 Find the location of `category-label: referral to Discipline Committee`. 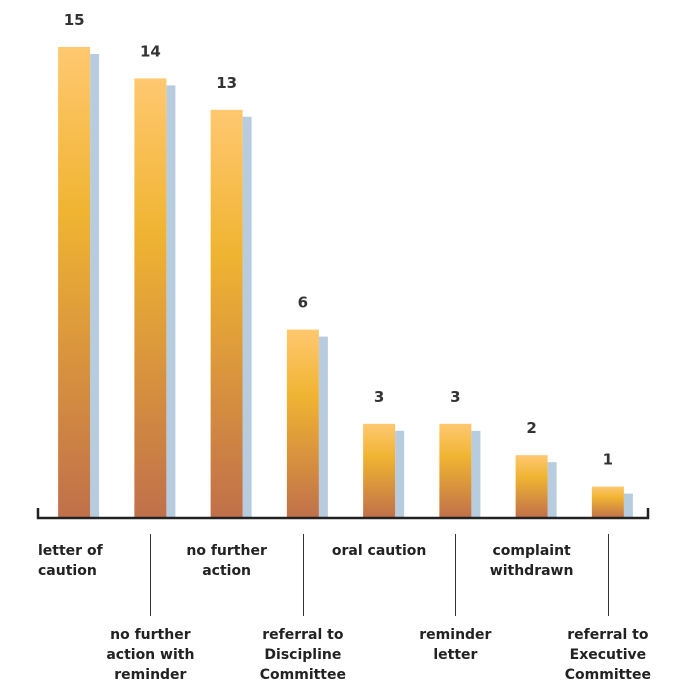

category-label: referral to Discipline Committee is located at coordinates (302, 655).